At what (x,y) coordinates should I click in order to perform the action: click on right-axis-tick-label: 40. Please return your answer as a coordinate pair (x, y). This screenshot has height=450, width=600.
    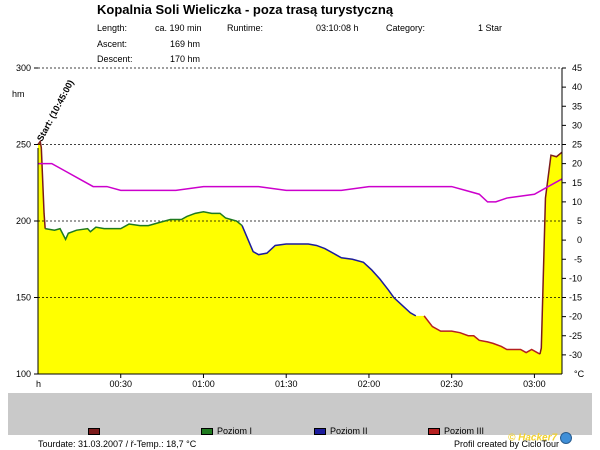
    Looking at the image, I should click on (577, 87).